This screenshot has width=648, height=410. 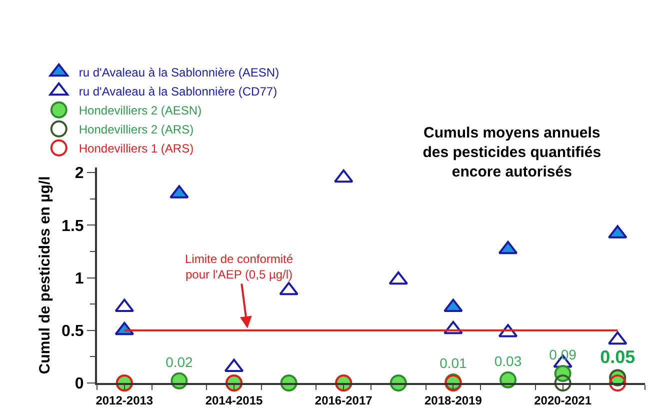 What do you see at coordinates (73, 226) in the screenshot?
I see `y-tick-label: 1.5` at bounding box center [73, 226].